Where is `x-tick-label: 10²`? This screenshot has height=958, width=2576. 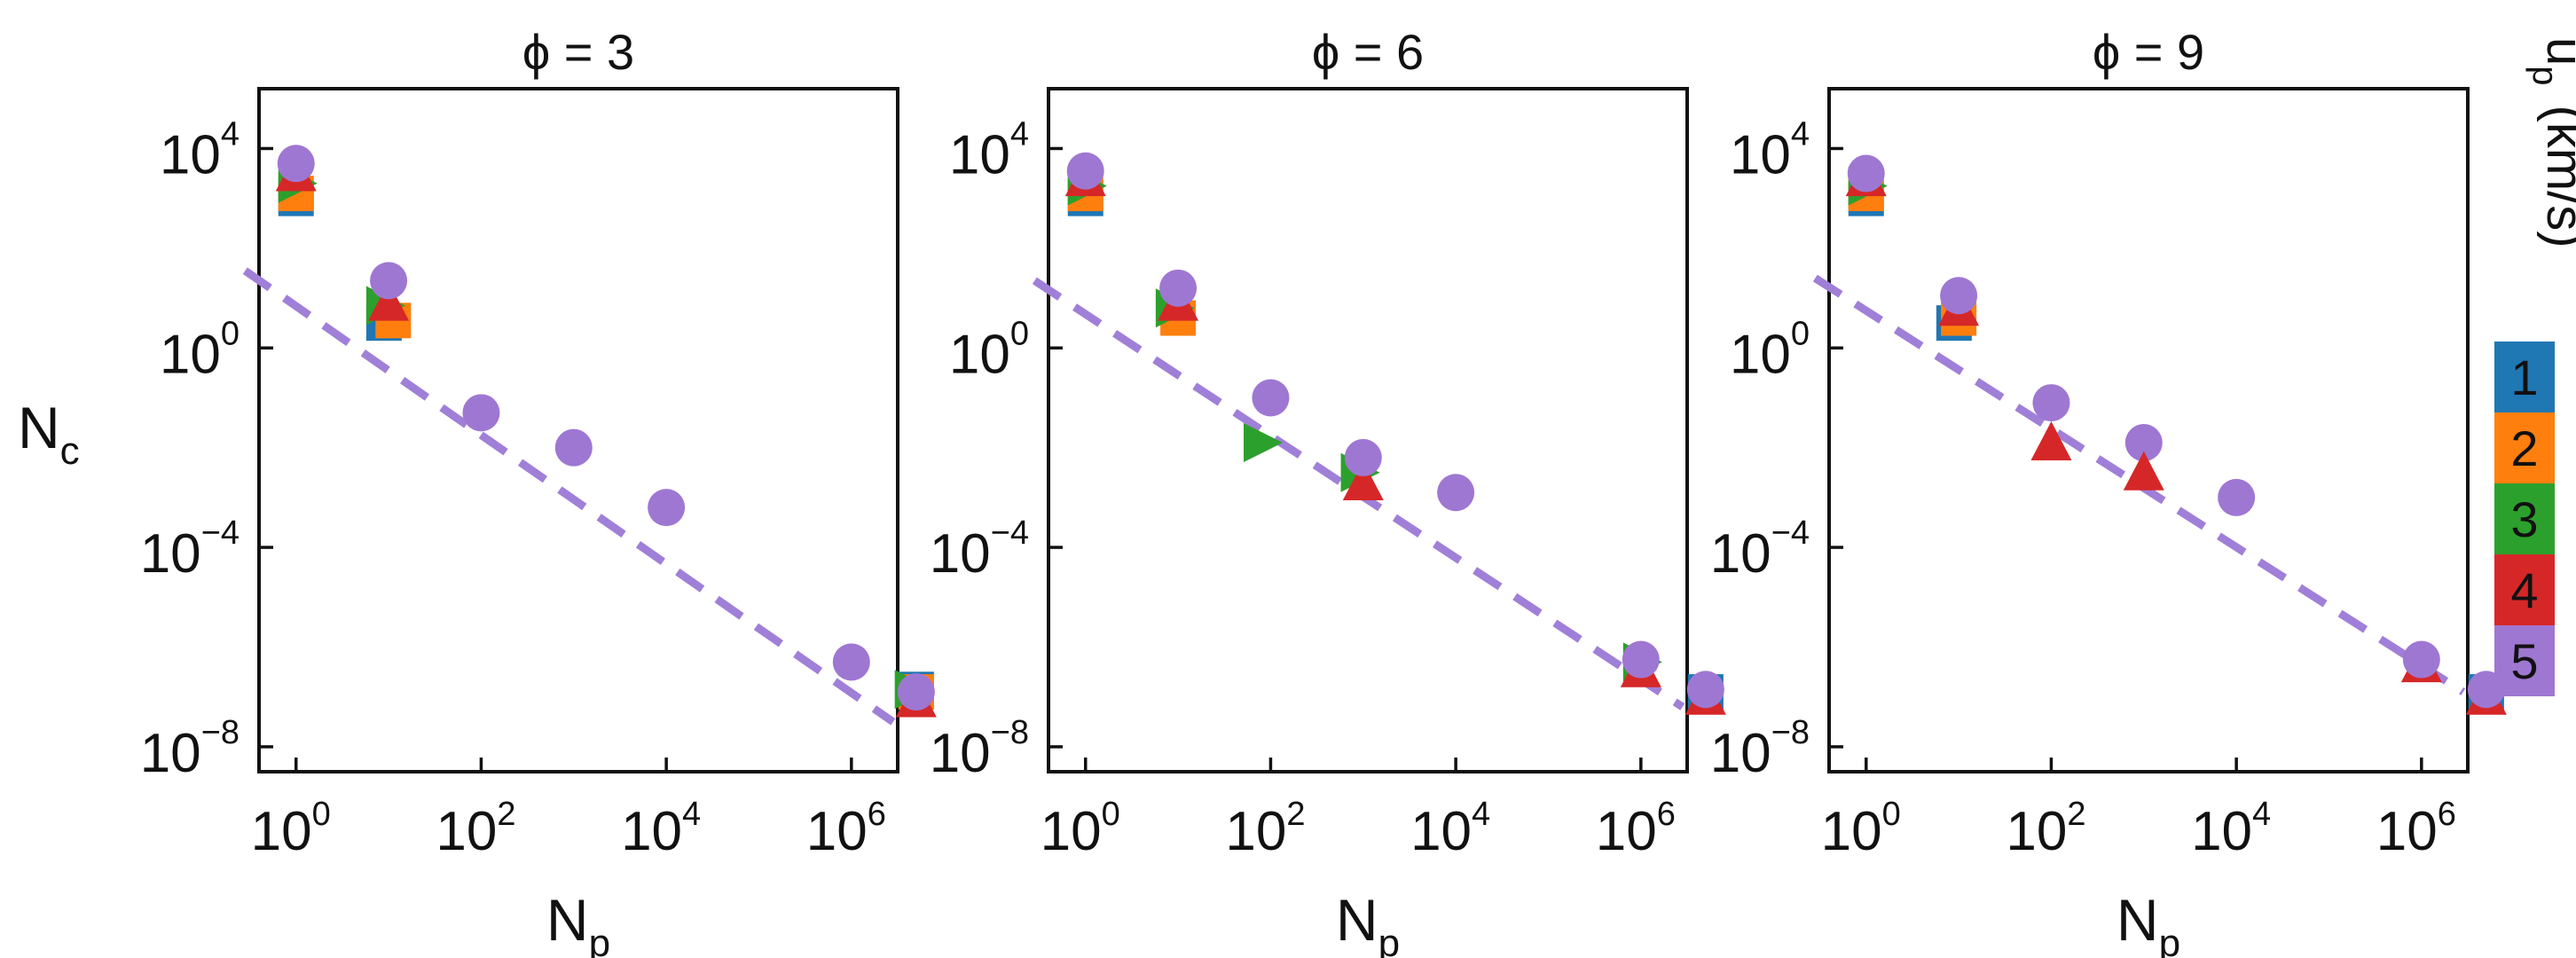
x-tick-label: 10² is located at coordinates (475, 829).